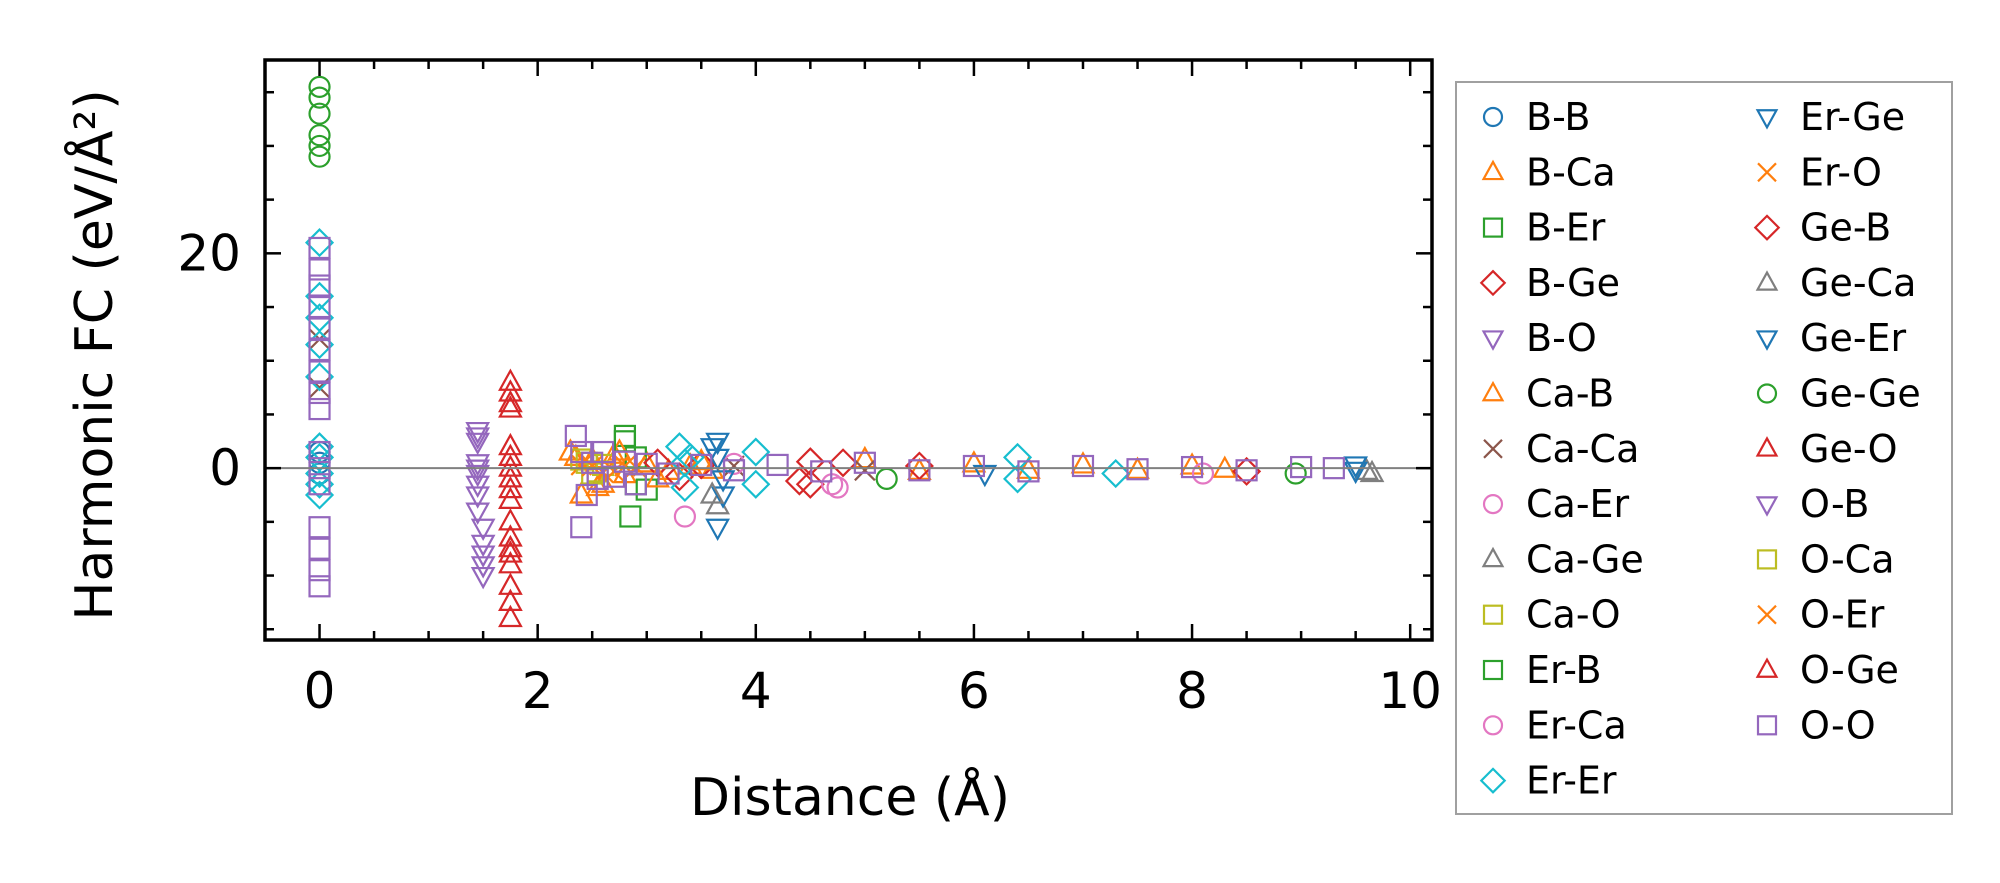 This screenshot has width=2000, height=883. What do you see at coordinates (1561, 338) in the screenshot?
I see `legend-label: B-O` at bounding box center [1561, 338].